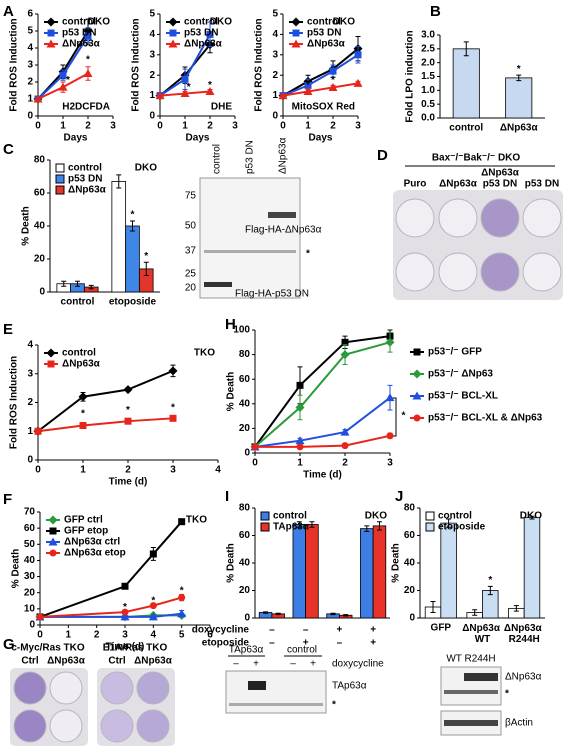 This screenshot has width=565, height=750. Describe the element at coordinates (349, 686) in the screenshot. I see `band-label: TAp63α` at that location.